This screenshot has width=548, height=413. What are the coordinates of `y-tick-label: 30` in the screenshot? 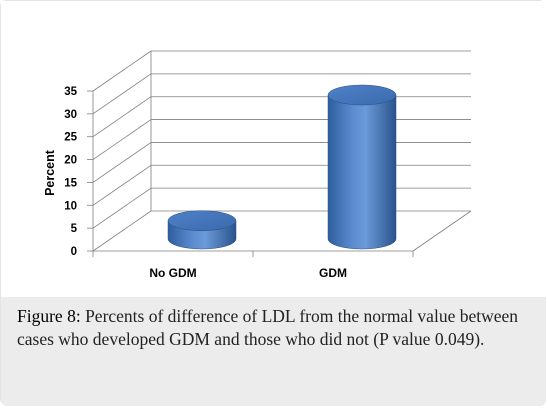 It's located at (70, 115).